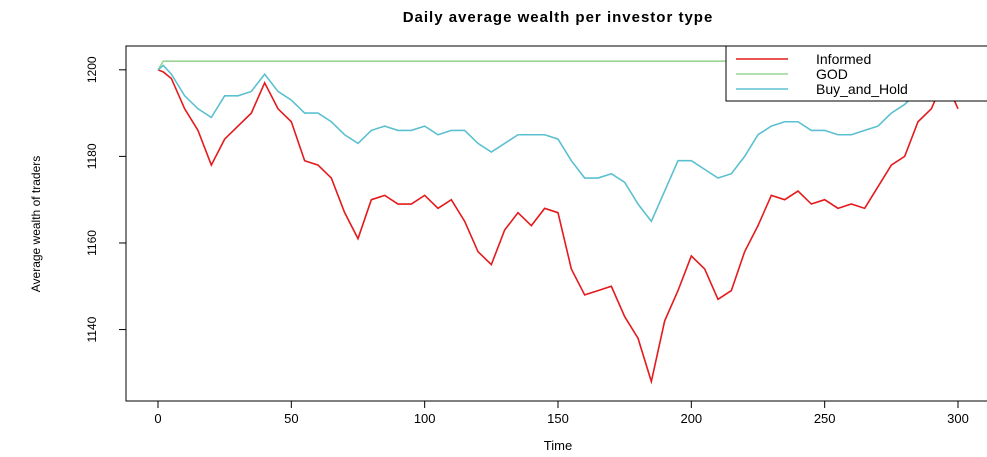 This screenshot has width=987, height=457. What do you see at coordinates (92, 243) in the screenshot?
I see `y-tick-label: 1160` at bounding box center [92, 243].